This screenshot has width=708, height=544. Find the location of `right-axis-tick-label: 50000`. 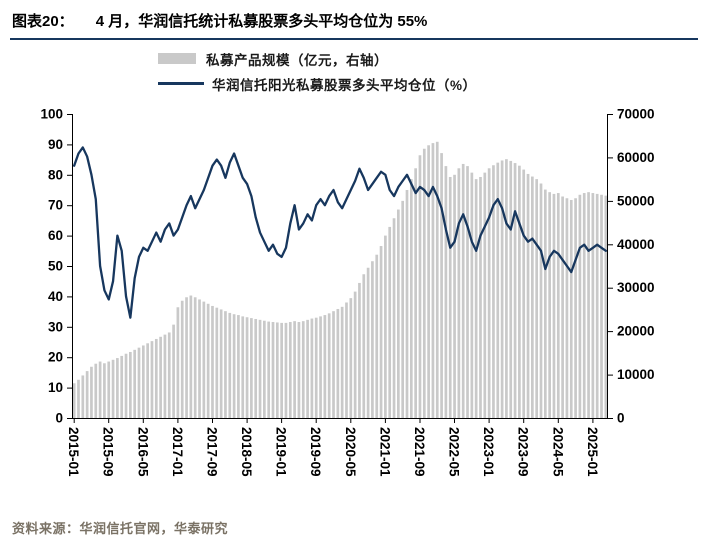

right-axis-tick-label: 50000 is located at coordinates (636, 200).